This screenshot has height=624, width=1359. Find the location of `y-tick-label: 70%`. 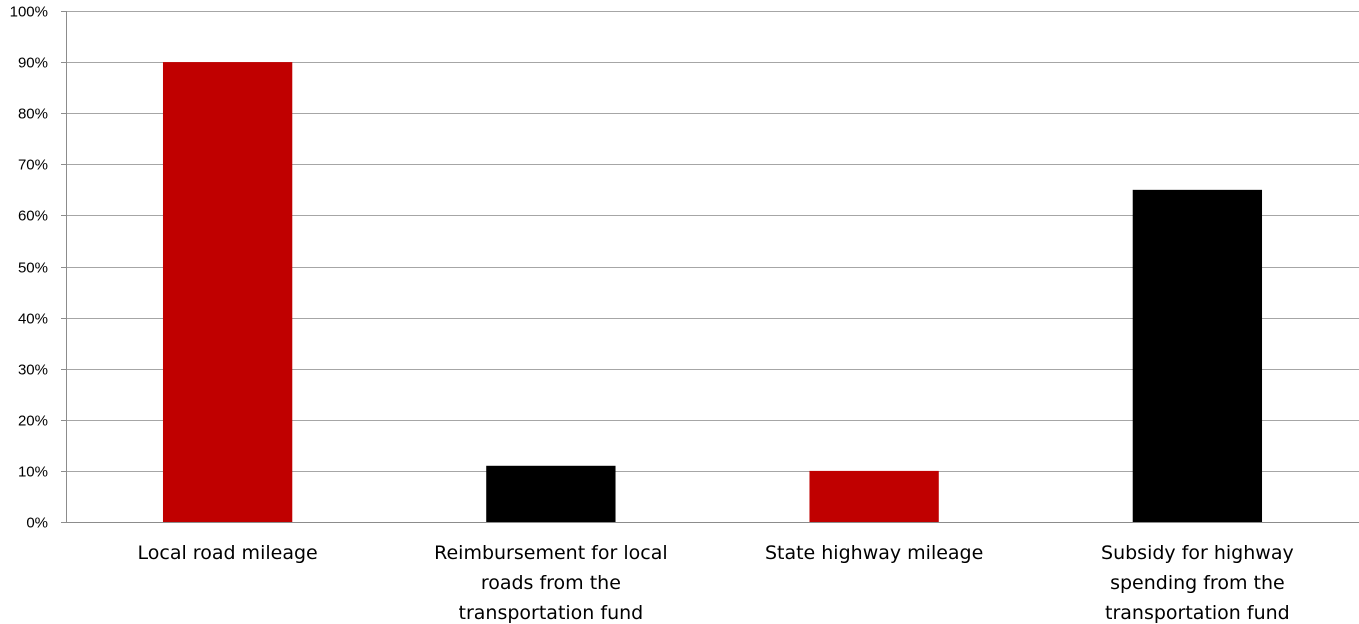

y-tick-label: 70% is located at coordinates (33, 165).